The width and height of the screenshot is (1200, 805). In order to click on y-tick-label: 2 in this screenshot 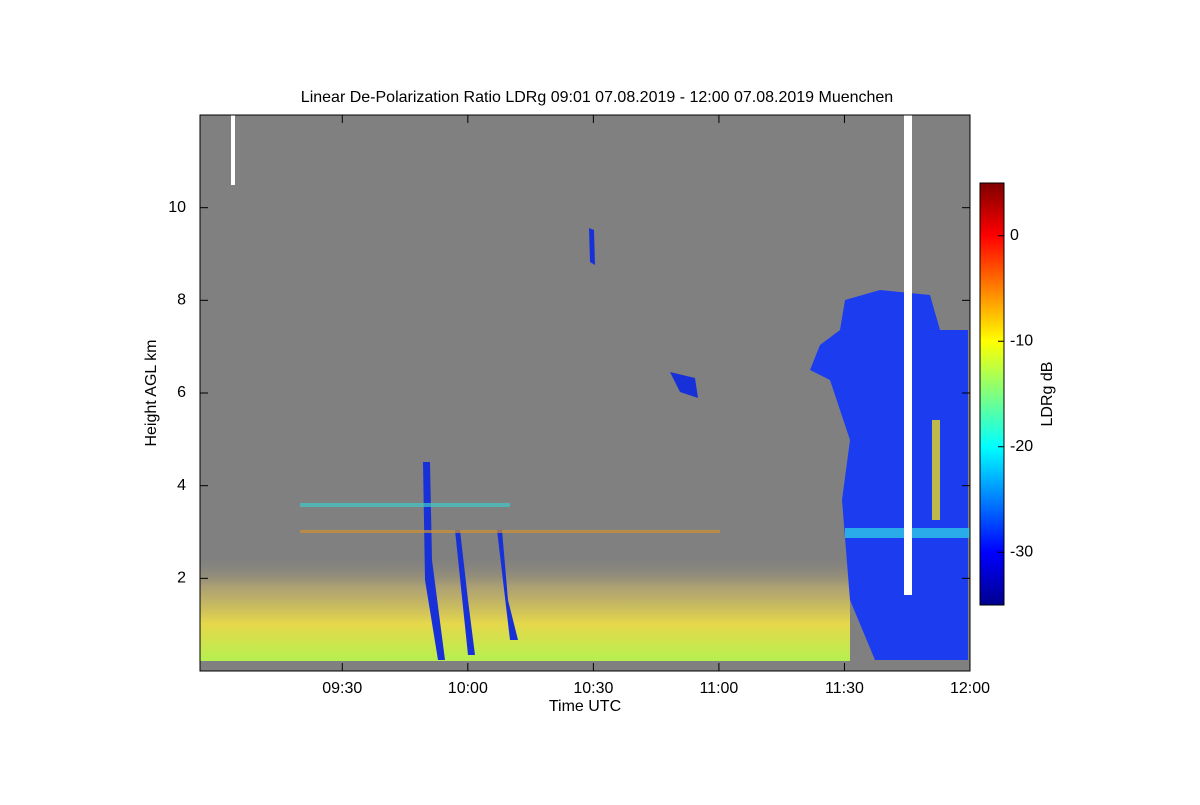, I will do `click(181, 578)`.